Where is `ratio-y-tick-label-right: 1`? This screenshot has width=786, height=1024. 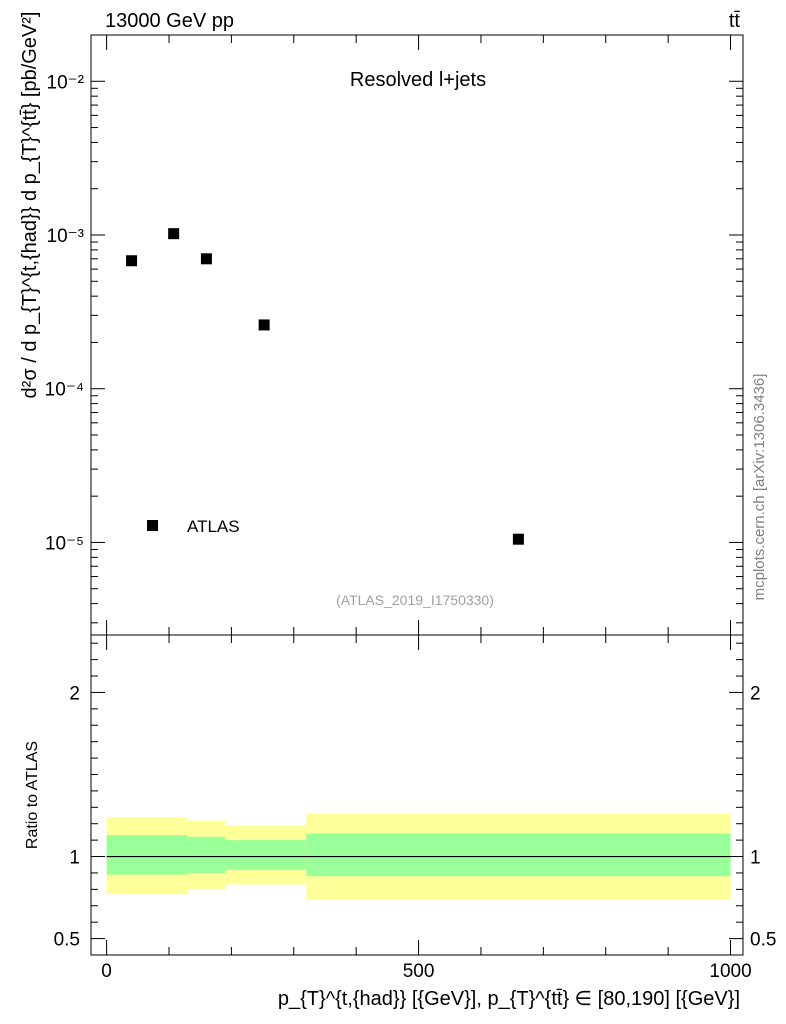 ratio-y-tick-label-right: 1 is located at coordinates (755, 858).